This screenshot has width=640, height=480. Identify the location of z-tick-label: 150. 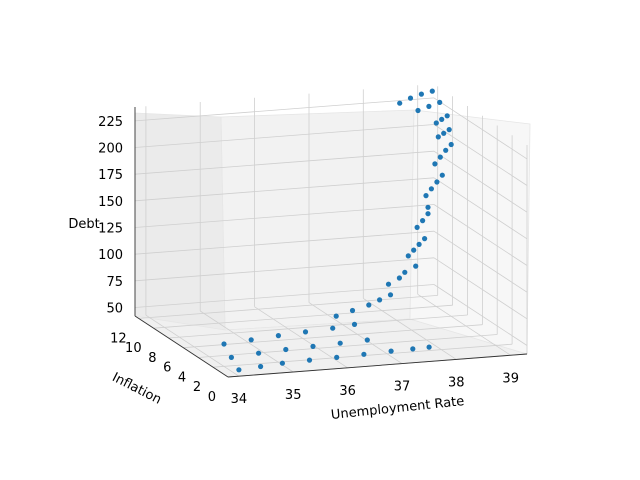
(110, 202).